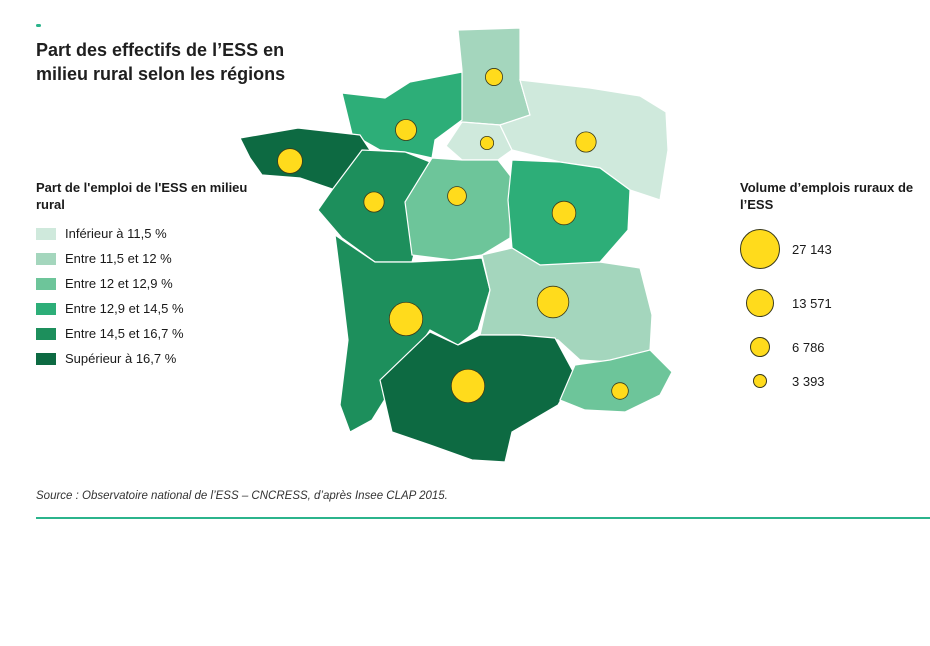  Describe the element at coordinates (616, 381) in the screenshot. I see `region-provence-alpes-c-te-d-azur` at that location.